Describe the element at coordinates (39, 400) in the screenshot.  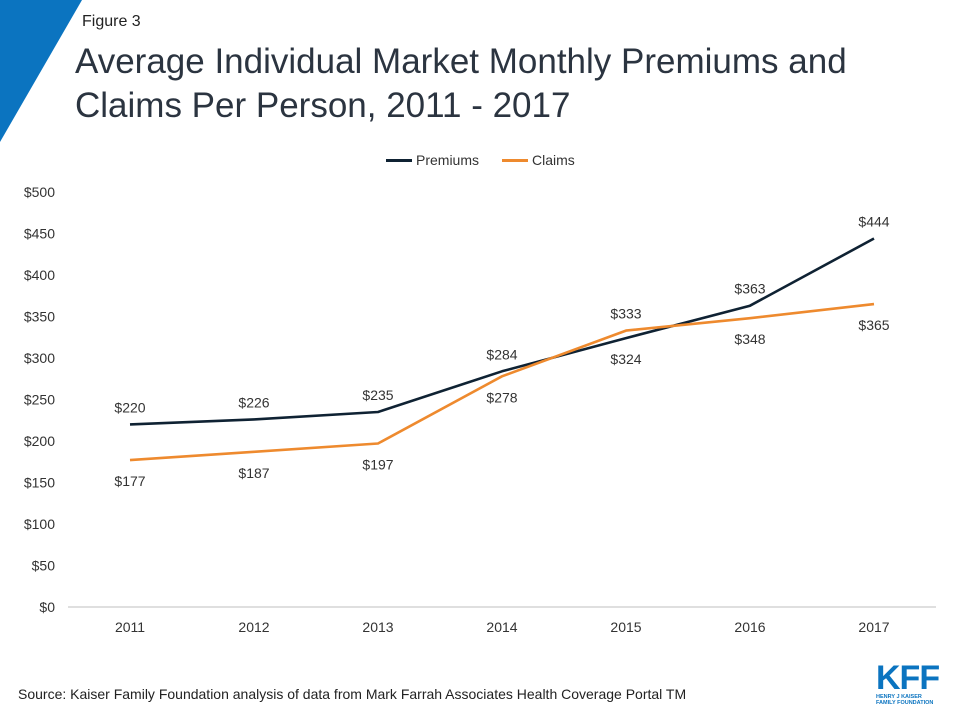
I see `y-tick-label: $250` at that location.